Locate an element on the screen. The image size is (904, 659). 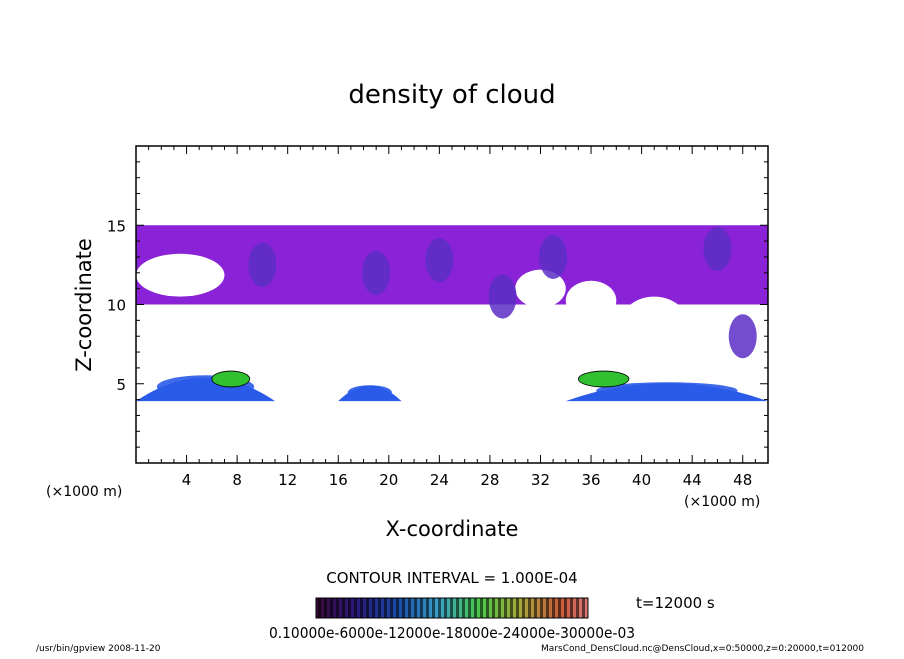
x-unit-right: (×1000 m) is located at coordinates (722, 502).